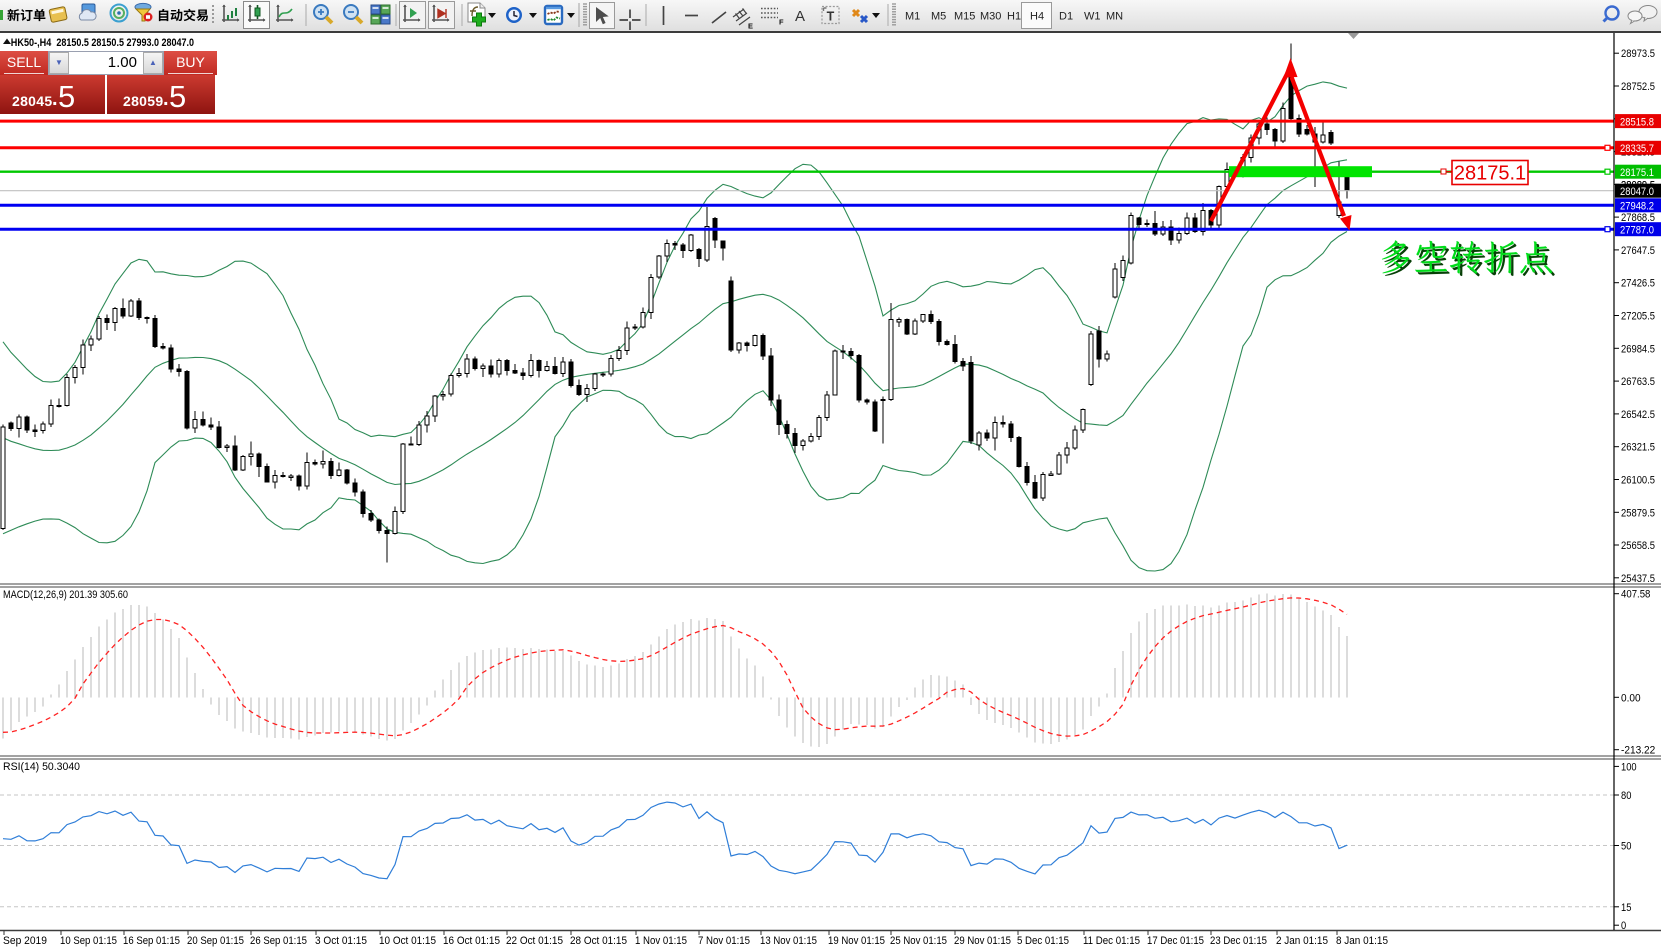  Describe the element at coordinates (278, 941) in the screenshot. I see `svg-text: 26 Sep 01:15` at that location.